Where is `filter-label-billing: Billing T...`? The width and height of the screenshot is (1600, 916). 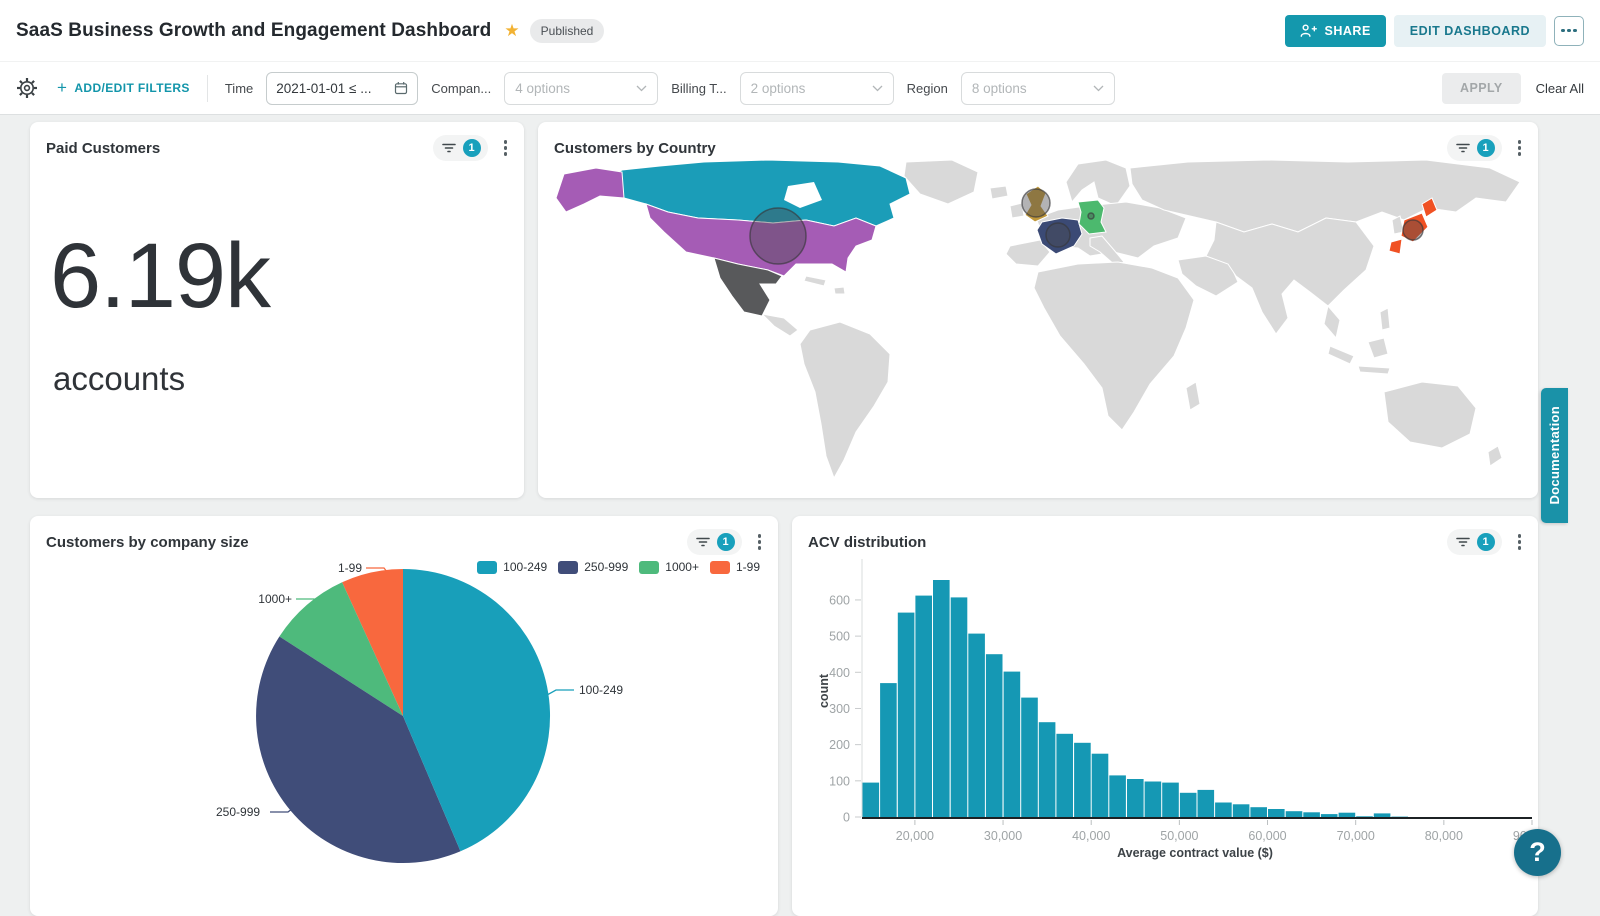
filter-label-billing: Billing T... is located at coordinates (698, 88).